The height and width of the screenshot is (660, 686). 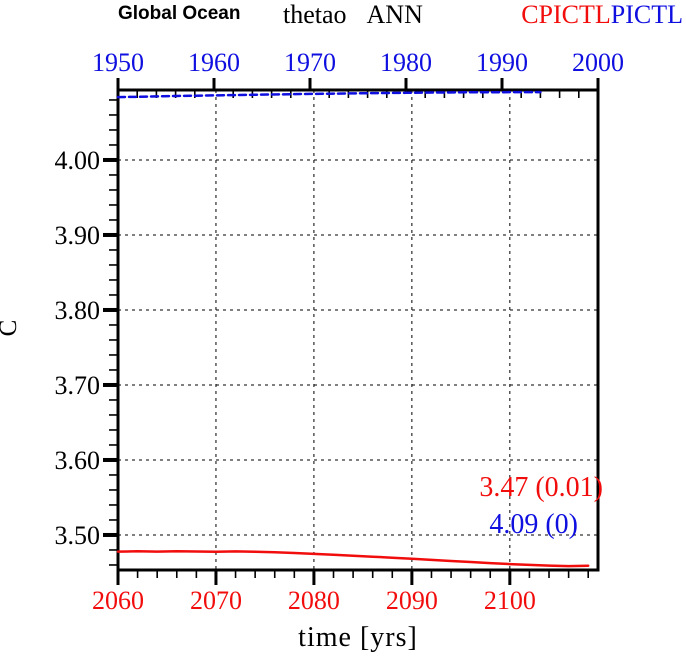 I want to click on top-axis-tick-label: 1960, so click(x=214, y=62).